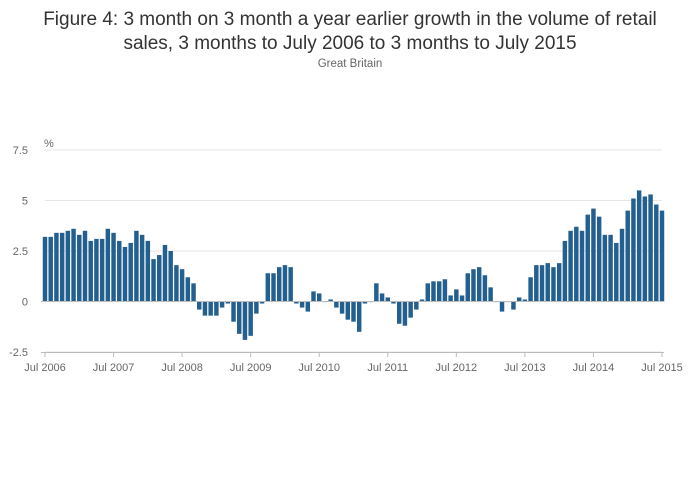  What do you see at coordinates (594, 368) in the screenshot?
I see `x-tick-label: Jul 2014` at bounding box center [594, 368].